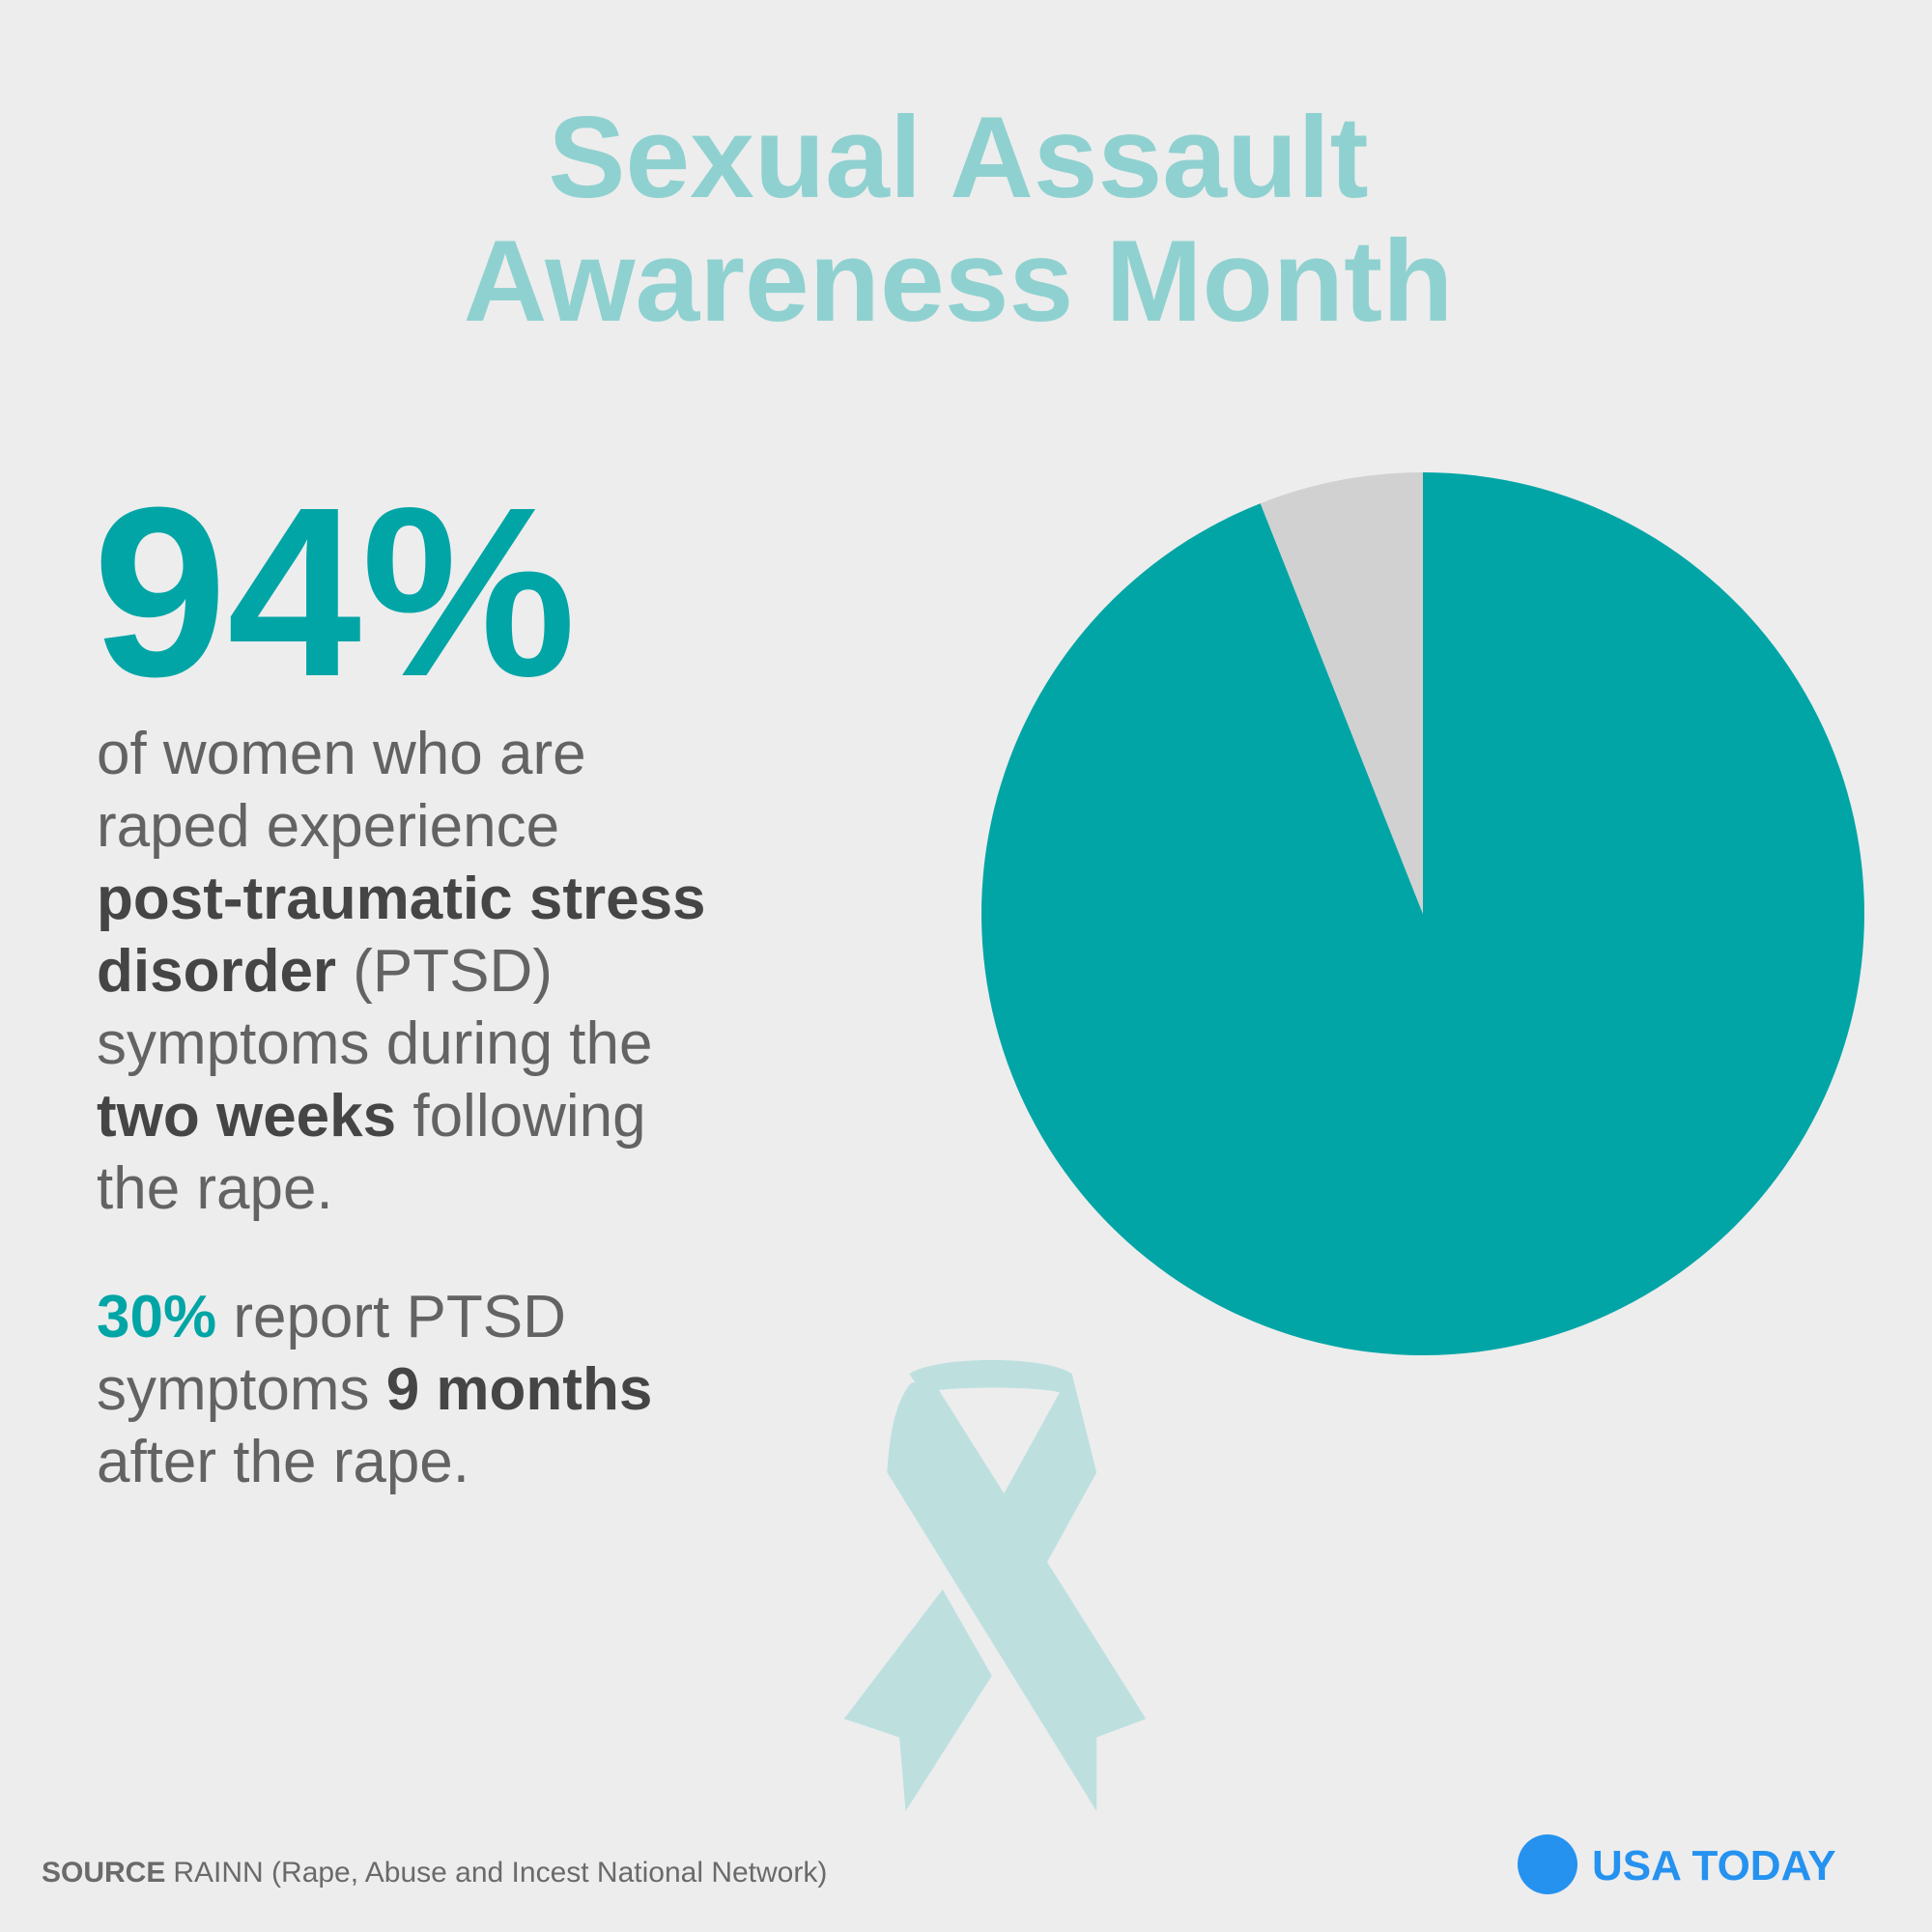 The height and width of the screenshot is (1932, 1932). I want to click on body-line: disorder (PTSD), so click(325, 971).